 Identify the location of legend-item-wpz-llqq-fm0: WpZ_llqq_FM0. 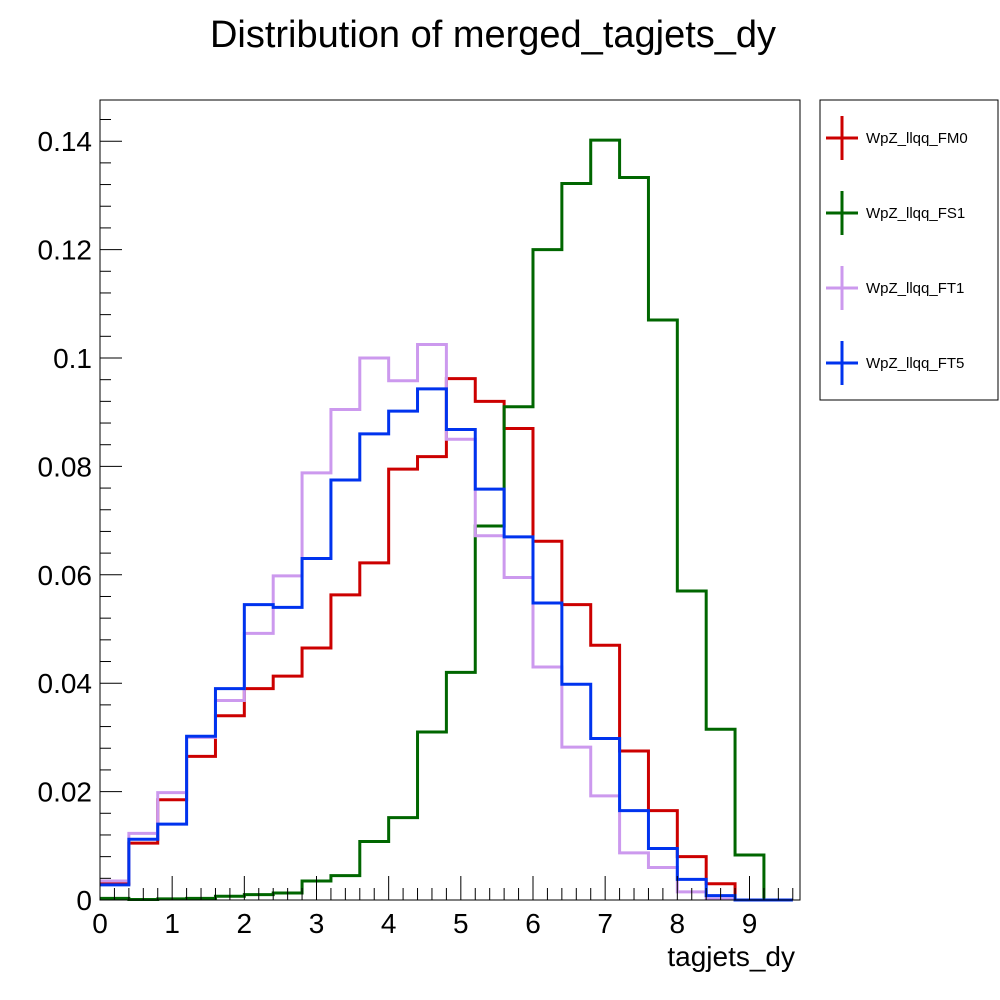
(897, 138).